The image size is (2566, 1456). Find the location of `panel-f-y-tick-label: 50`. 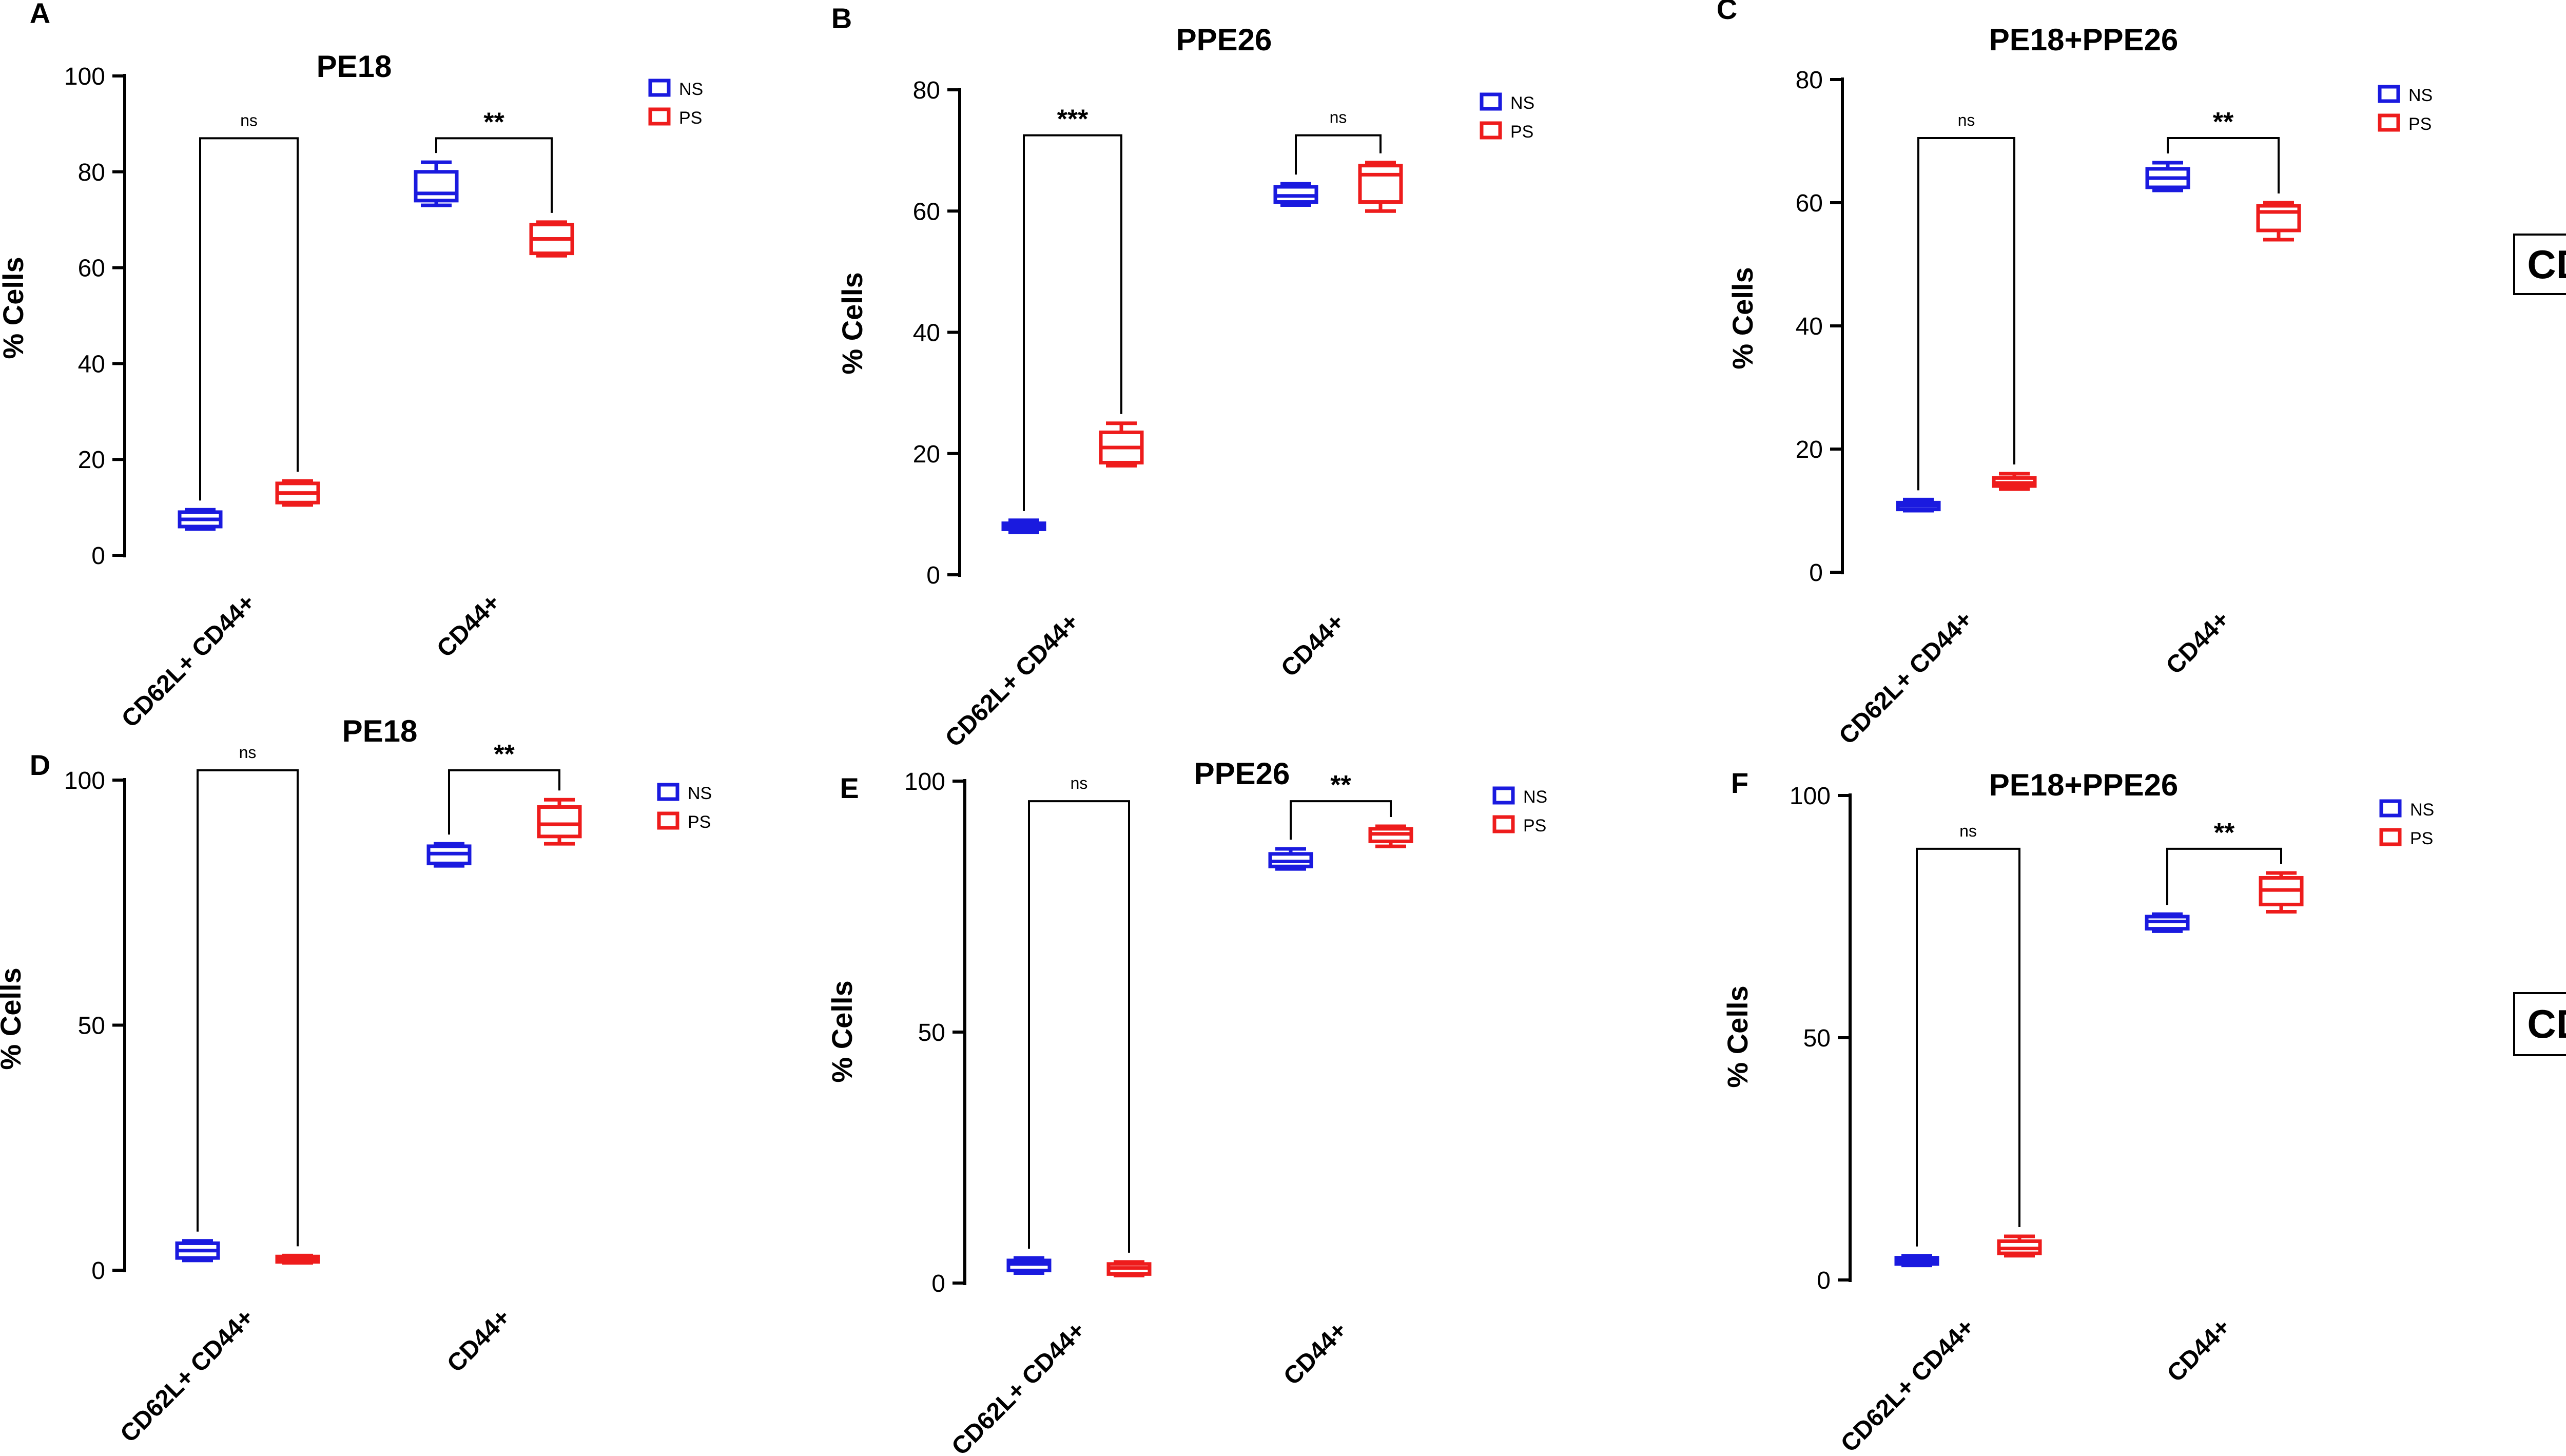

panel-f-y-tick-label: 50 is located at coordinates (1817, 1038).